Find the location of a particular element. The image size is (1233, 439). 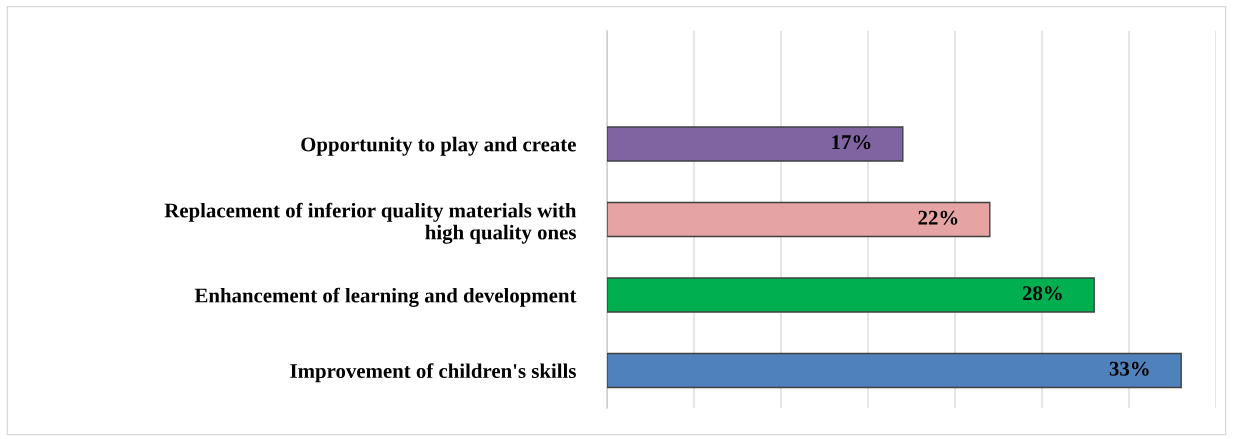

y-tick-label: Improvement of children's skills is located at coordinates (433, 373).